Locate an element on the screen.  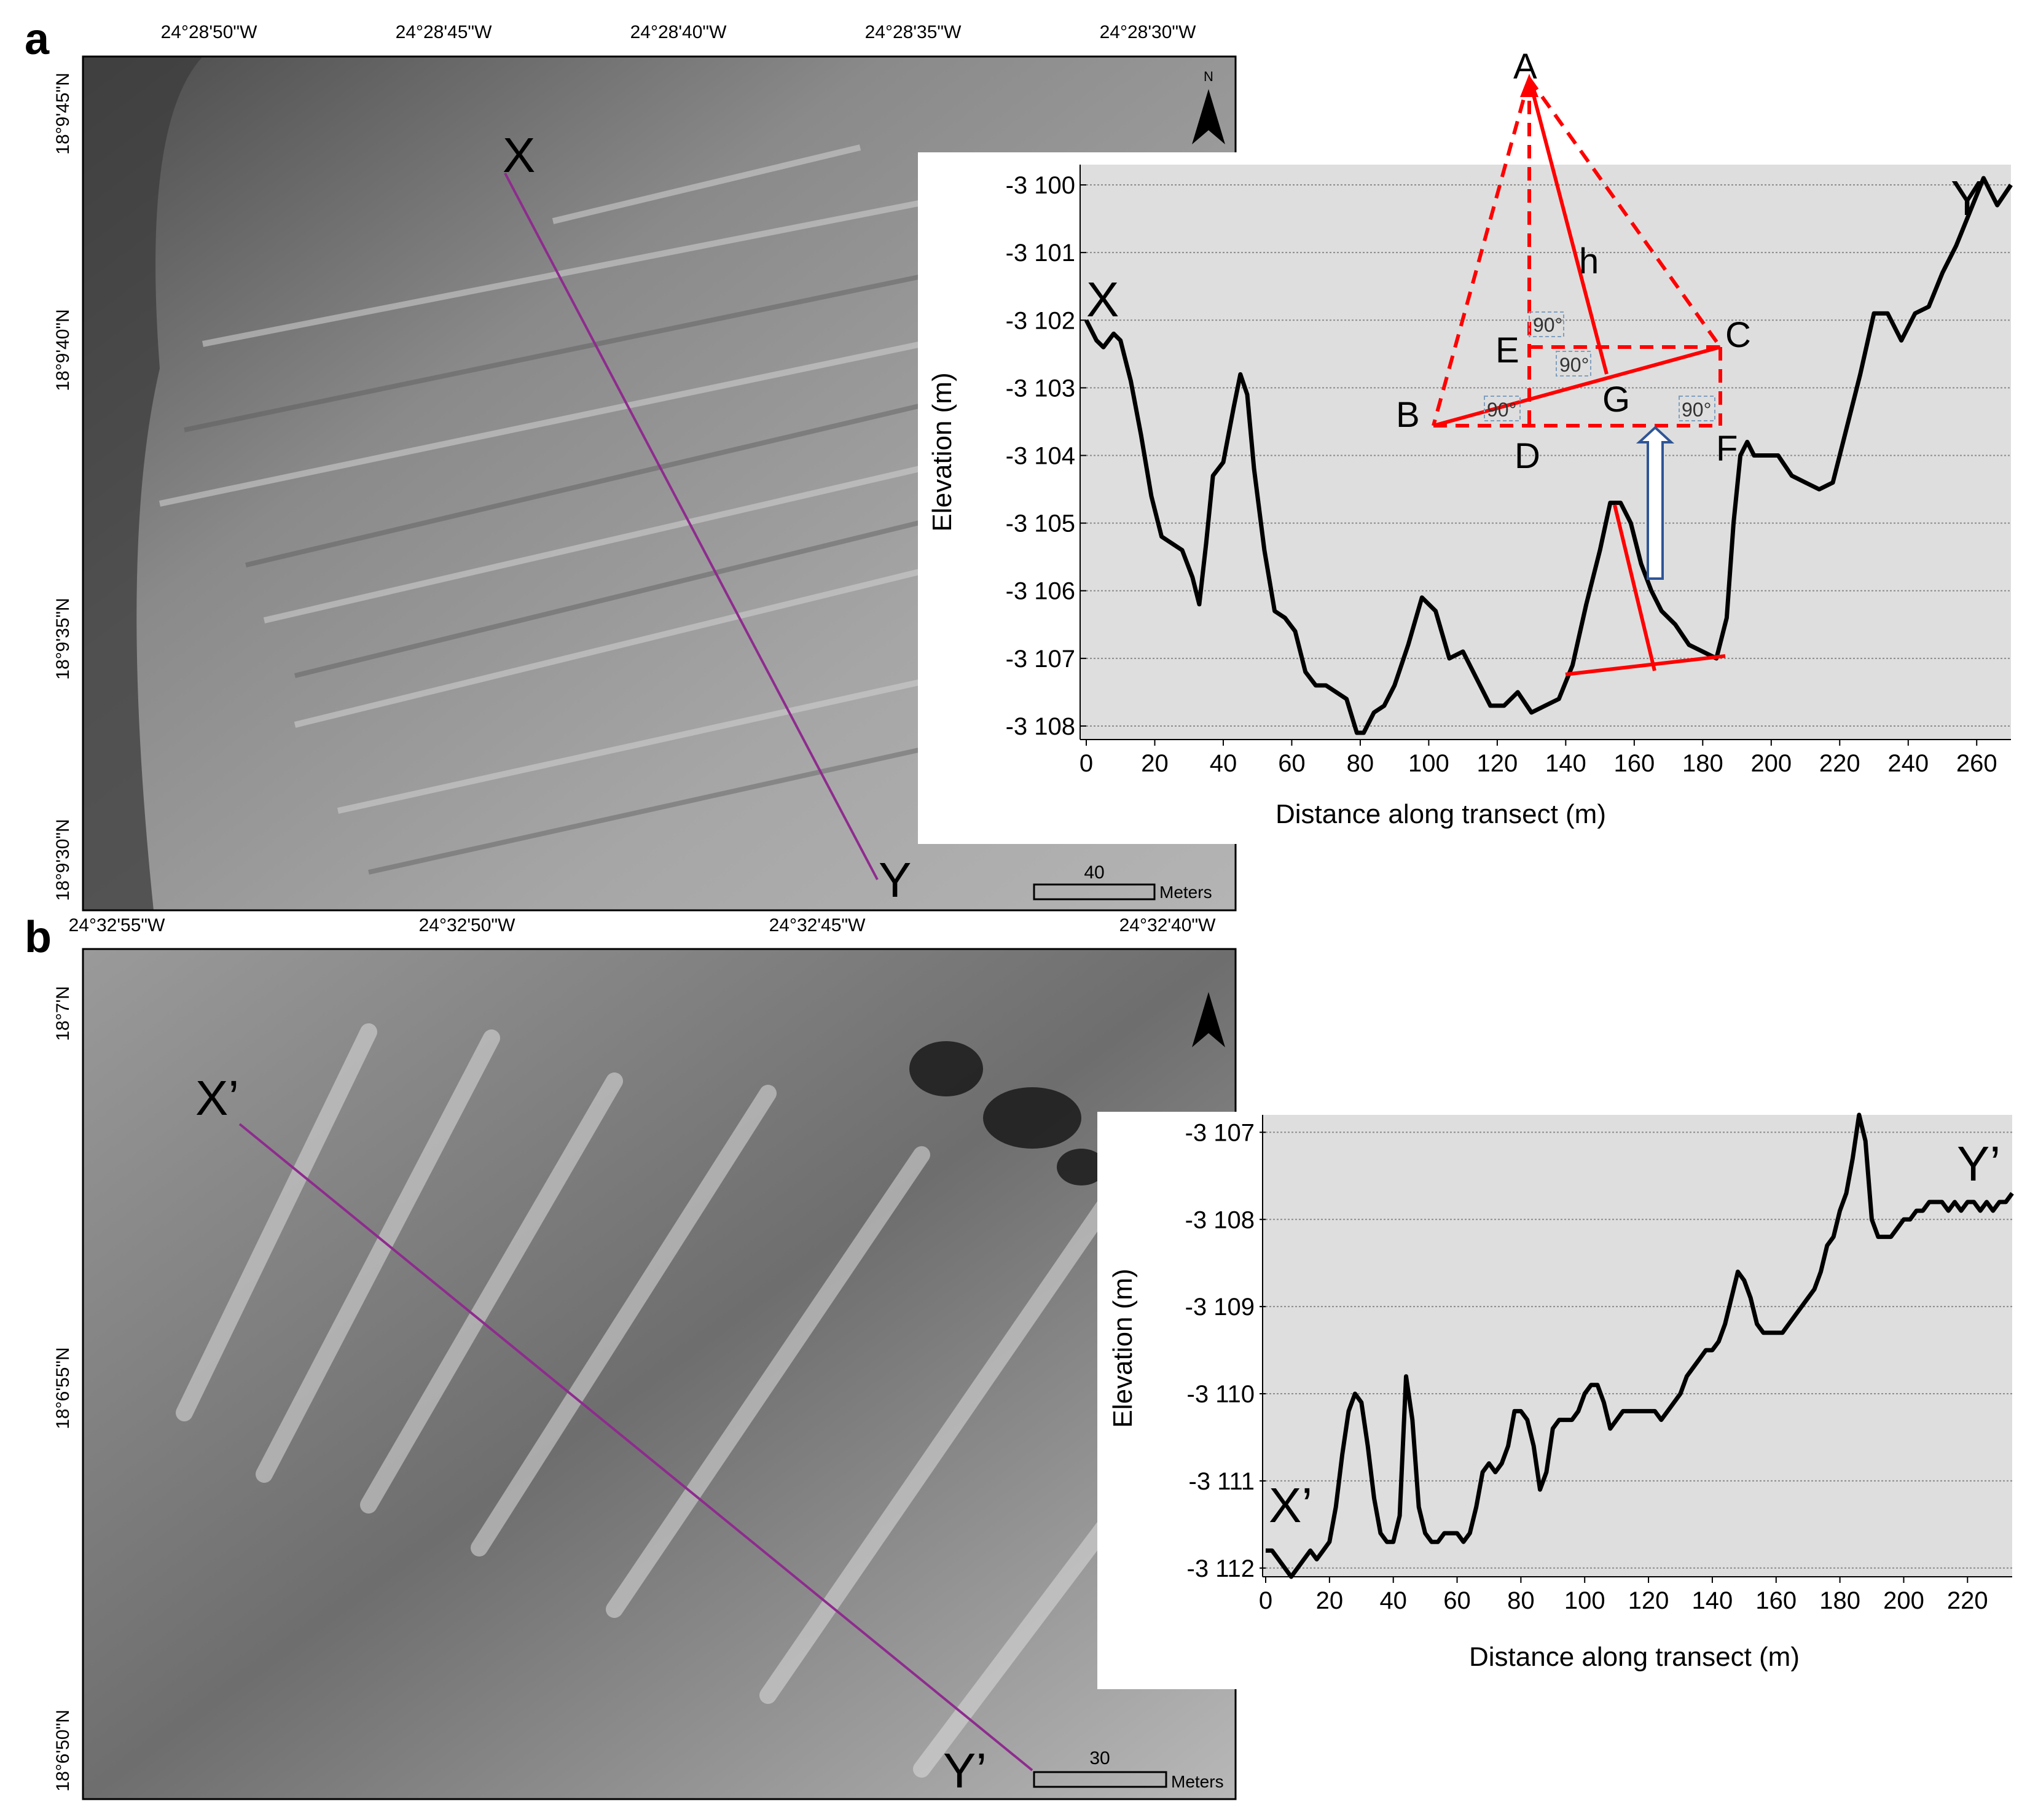
chart-a-x-tick-label: 220 is located at coordinates (1839, 764).